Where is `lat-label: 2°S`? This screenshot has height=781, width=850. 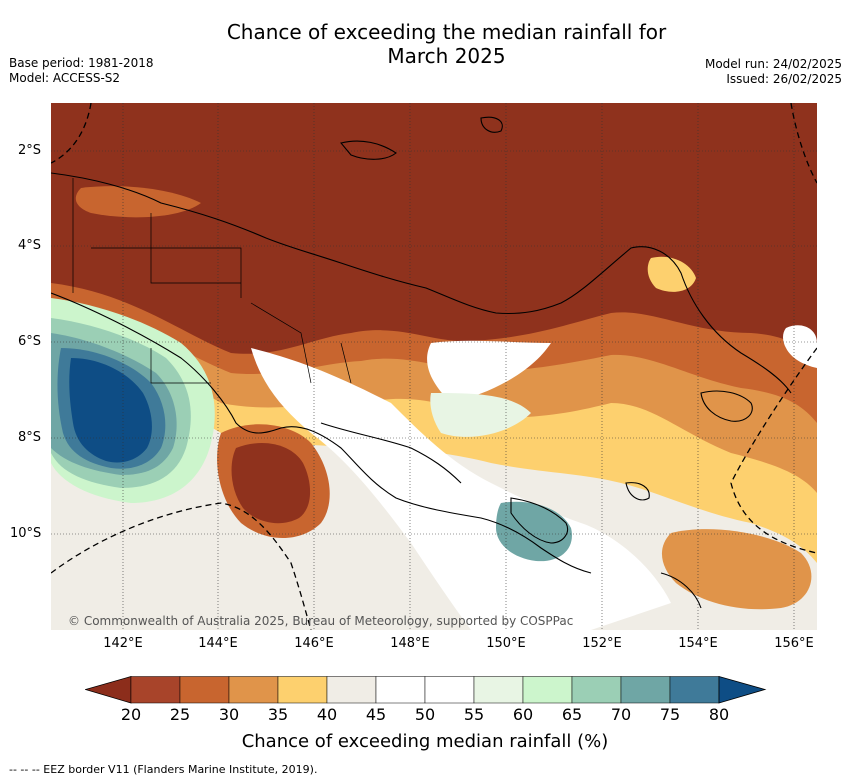
lat-label: 2°S is located at coordinates (30, 150).